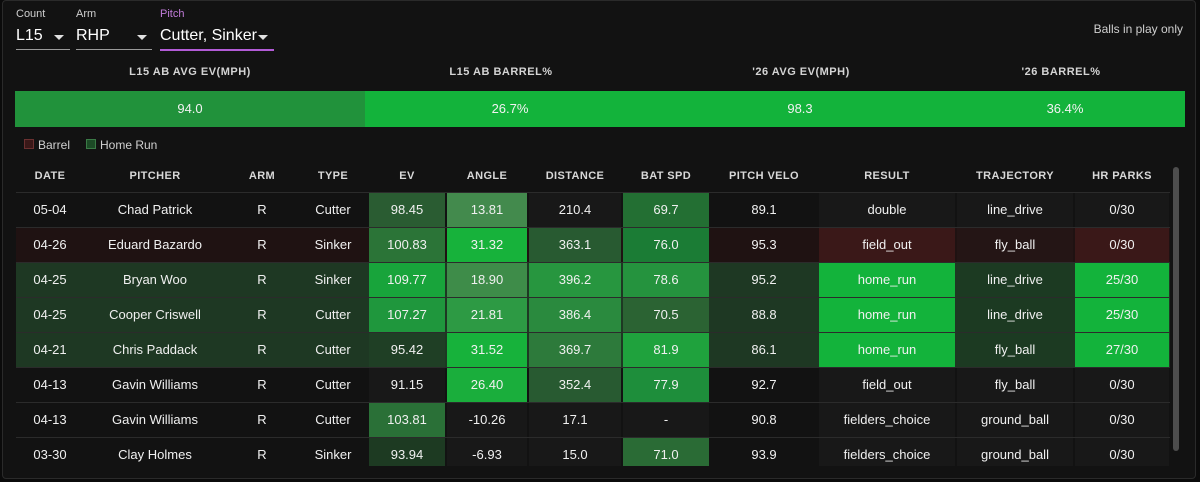 This screenshot has width=1200, height=482. What do you see at coordinates (93, 35) in the screenshot?
I see `arm-select-value: RHP` at bounding box center [93, 35].